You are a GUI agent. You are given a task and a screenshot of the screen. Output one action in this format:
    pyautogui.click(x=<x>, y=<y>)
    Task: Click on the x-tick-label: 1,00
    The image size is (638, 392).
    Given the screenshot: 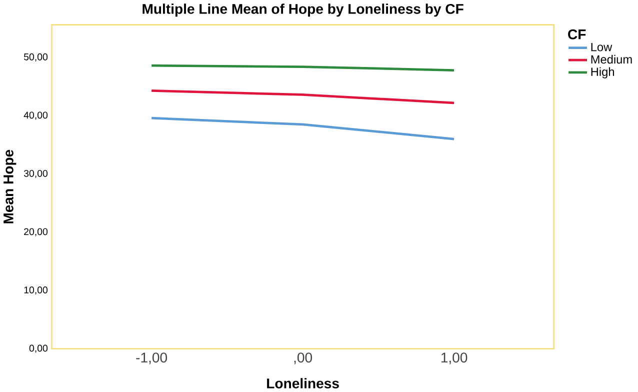 What is the action you would take?
    pyautogui.click(x=454, y=358)
    